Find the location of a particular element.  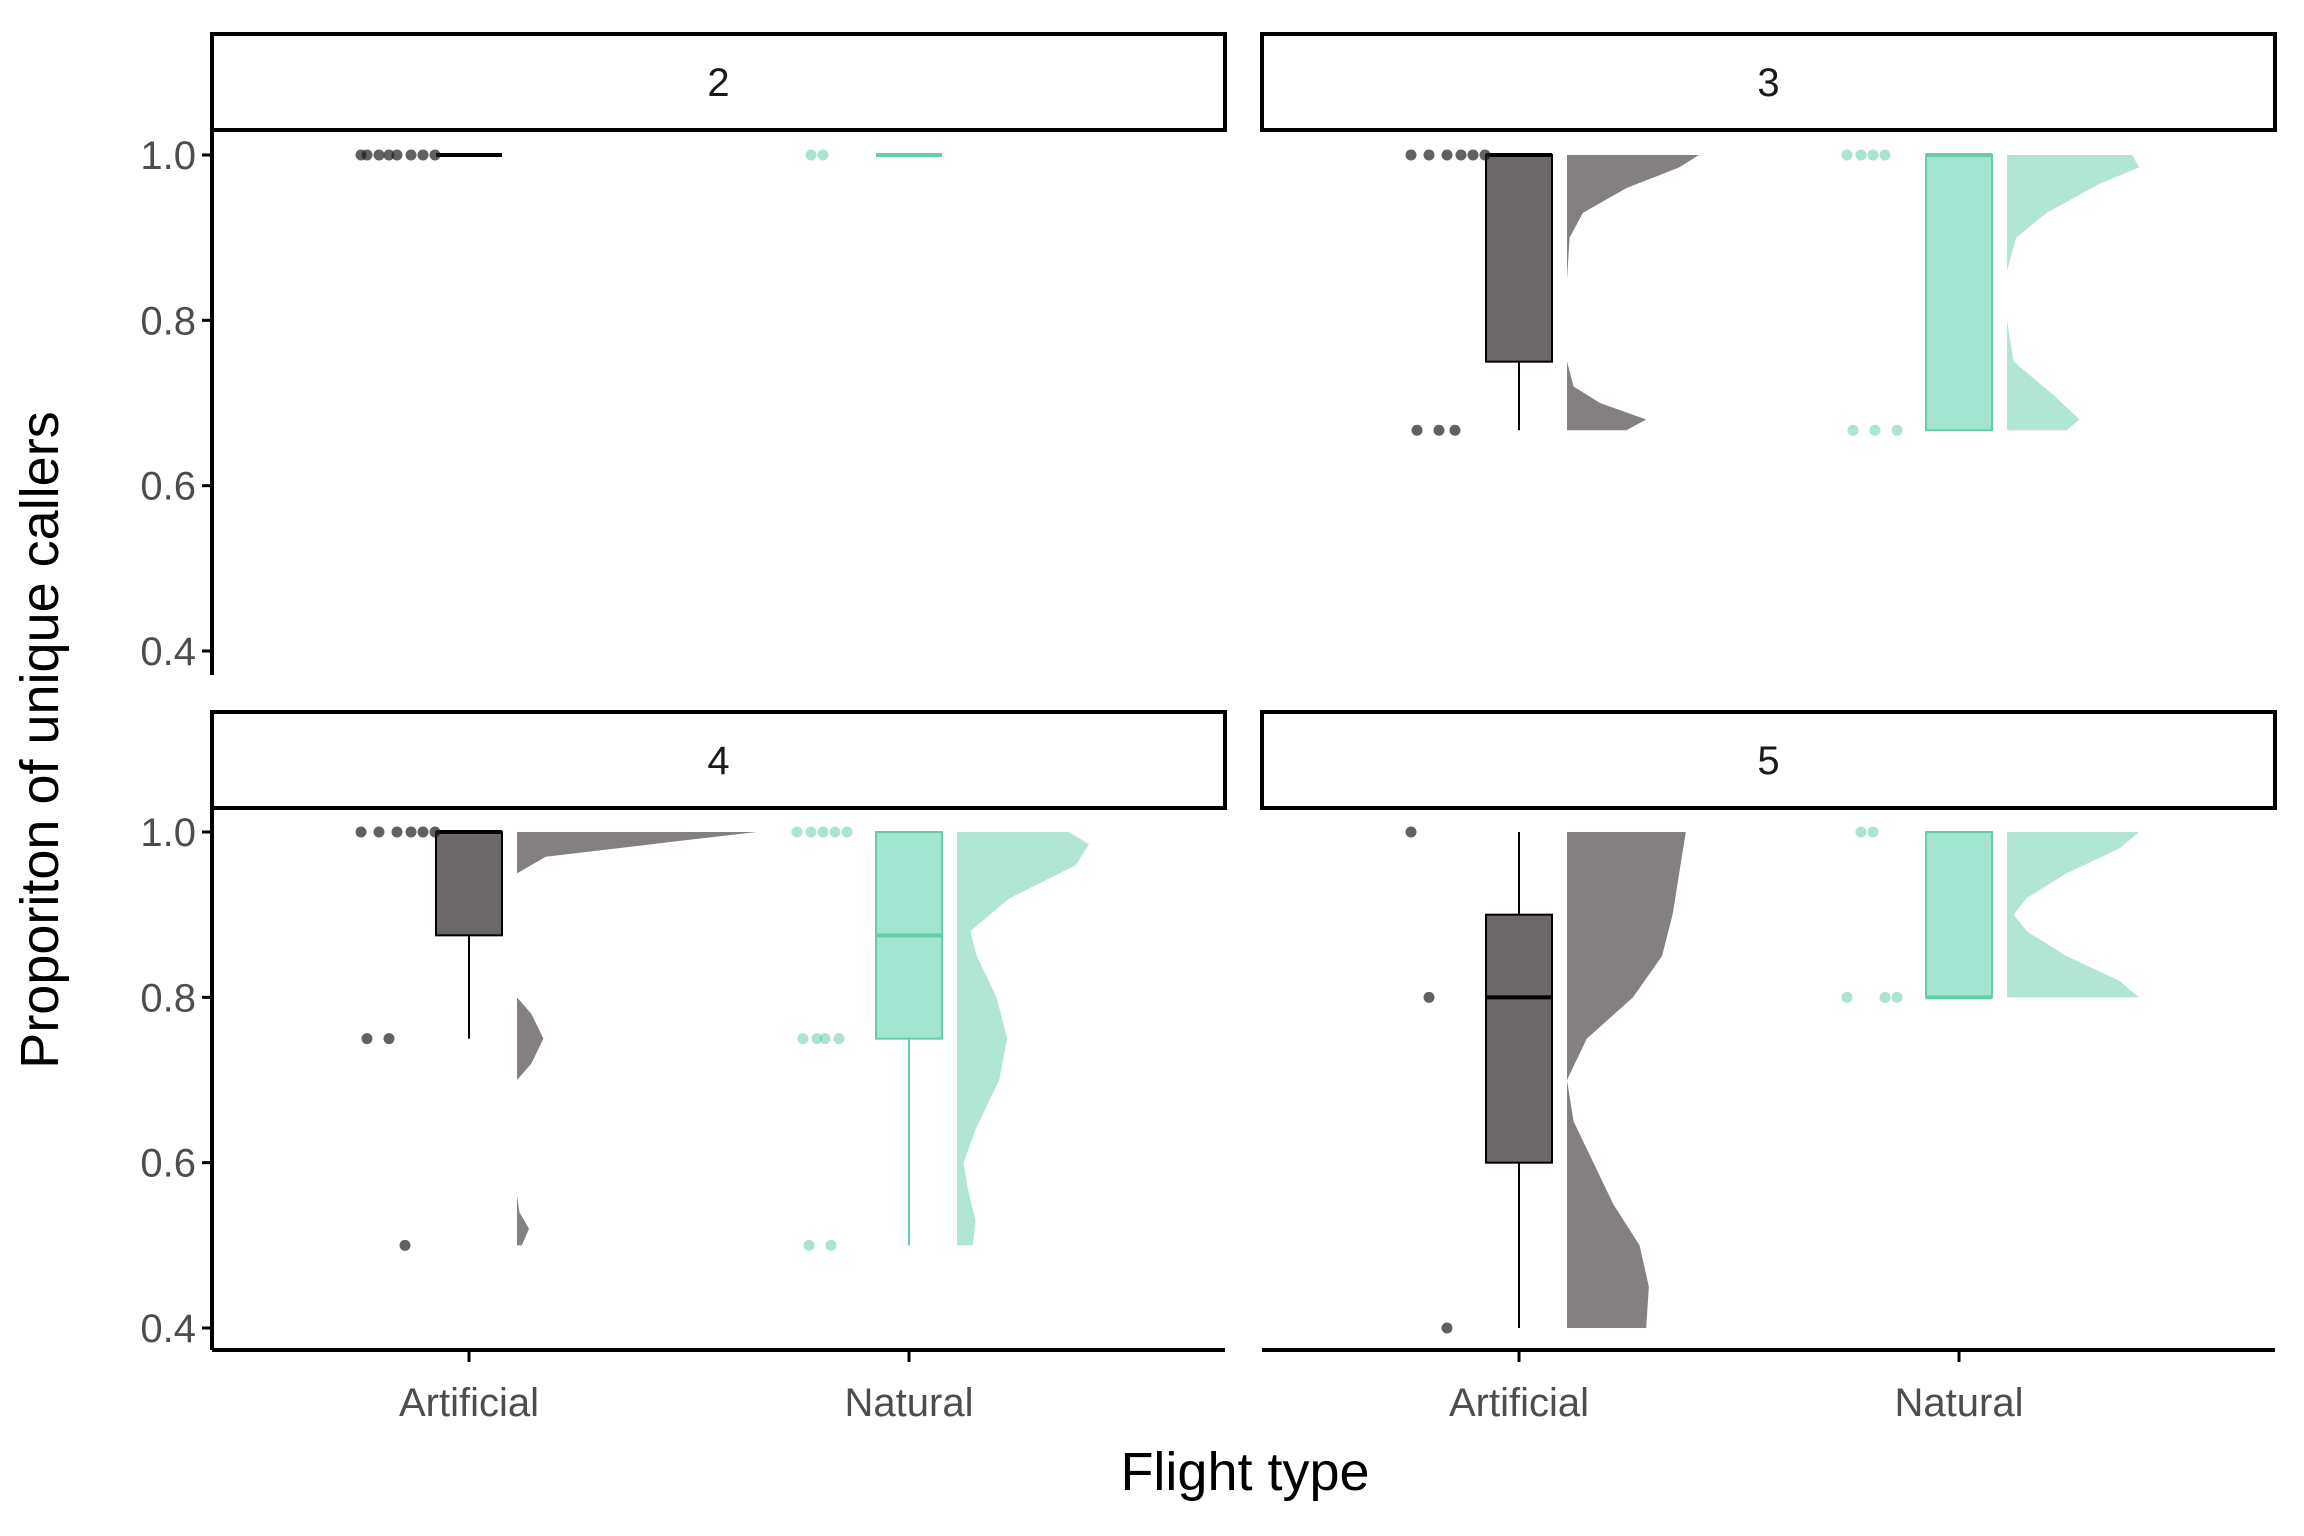

facet-strip-label: 3 is located at coordinates (1768, 83).